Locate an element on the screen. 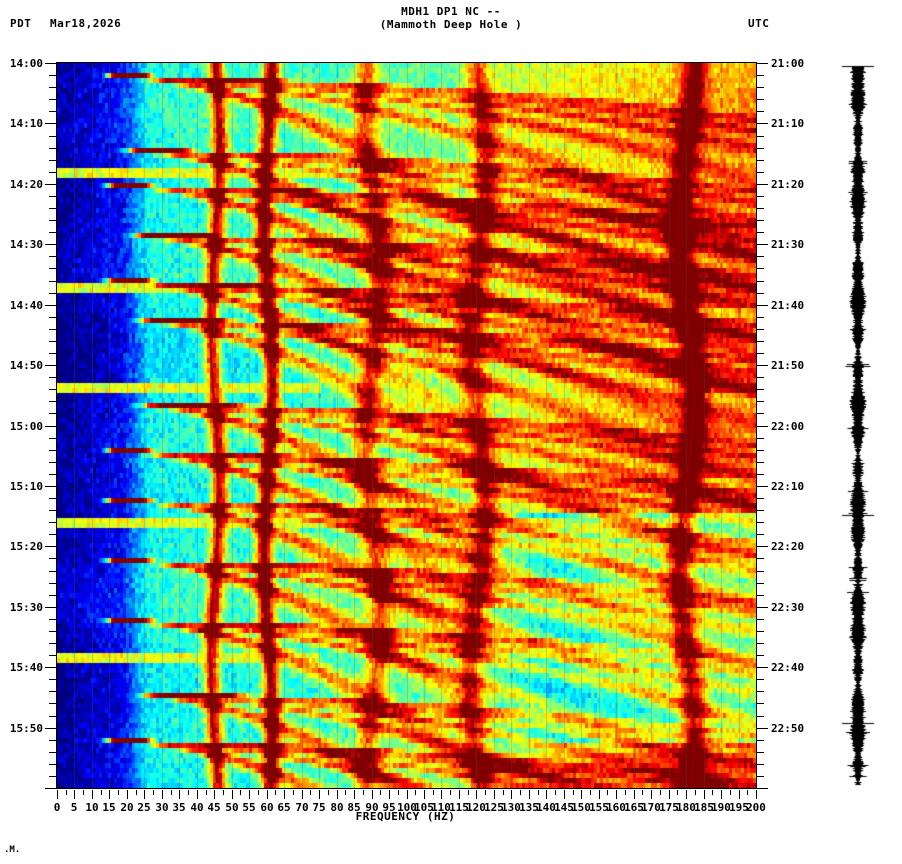 This screenshot has width=902, height=864. right-time-label: 21:50 is located at coordinates (788, 365).